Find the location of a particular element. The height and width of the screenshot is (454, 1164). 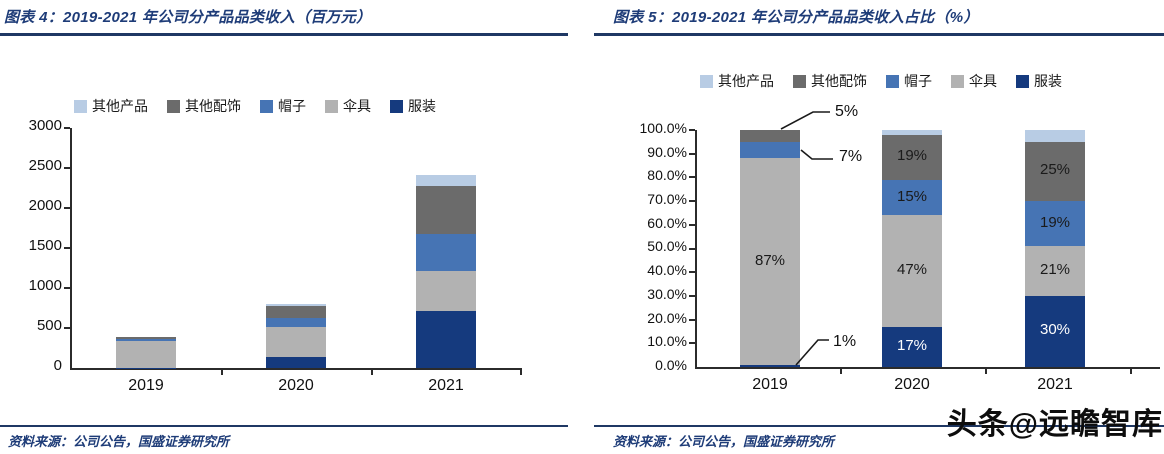

bar-value-label: 15% is located at coordinates (912, 196).